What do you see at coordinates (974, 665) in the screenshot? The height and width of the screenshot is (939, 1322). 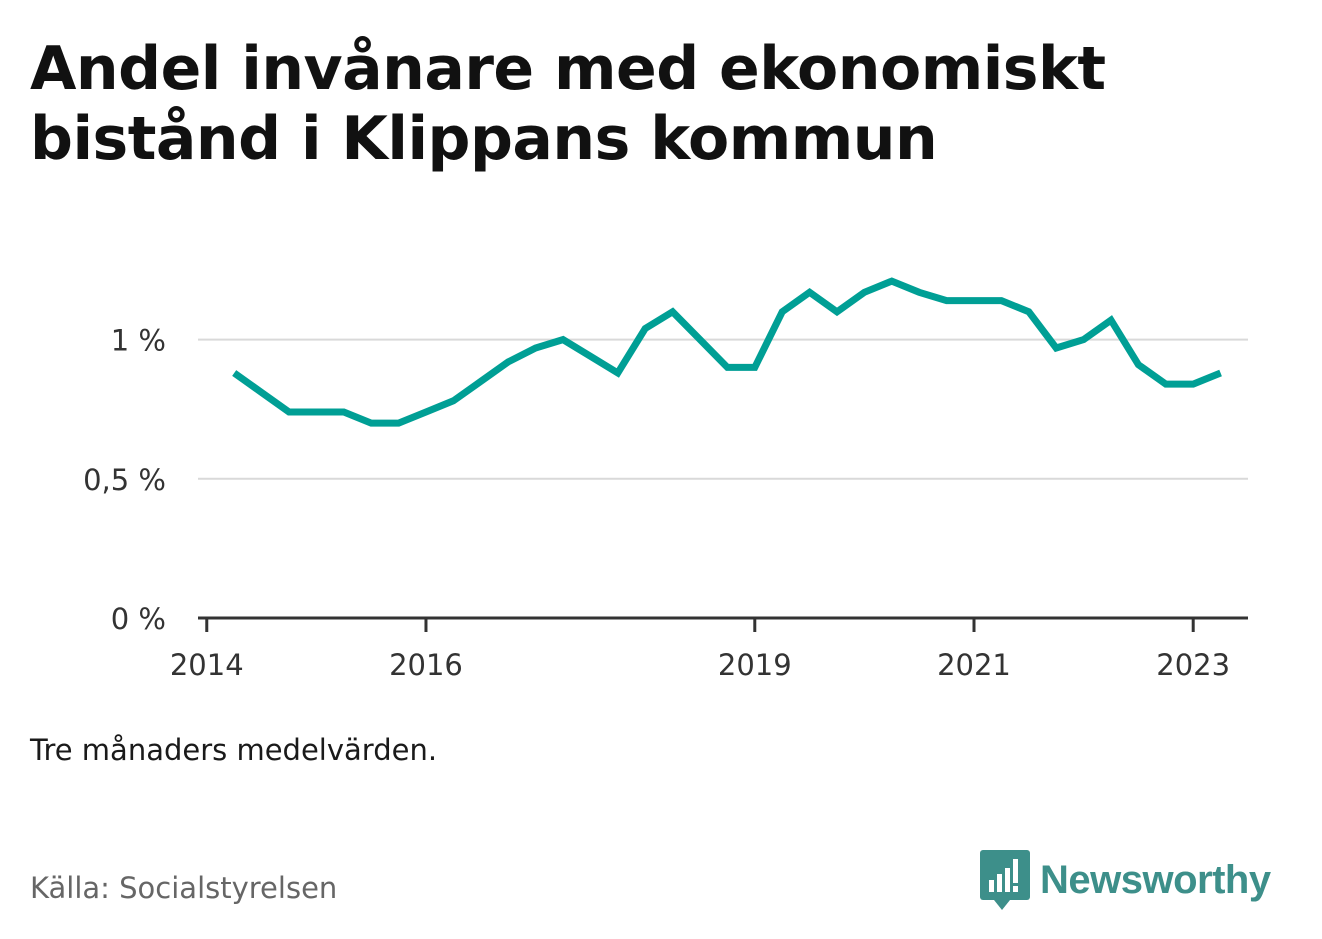 I see `x-tick-label: 2021` at bounding box center [974, 665].